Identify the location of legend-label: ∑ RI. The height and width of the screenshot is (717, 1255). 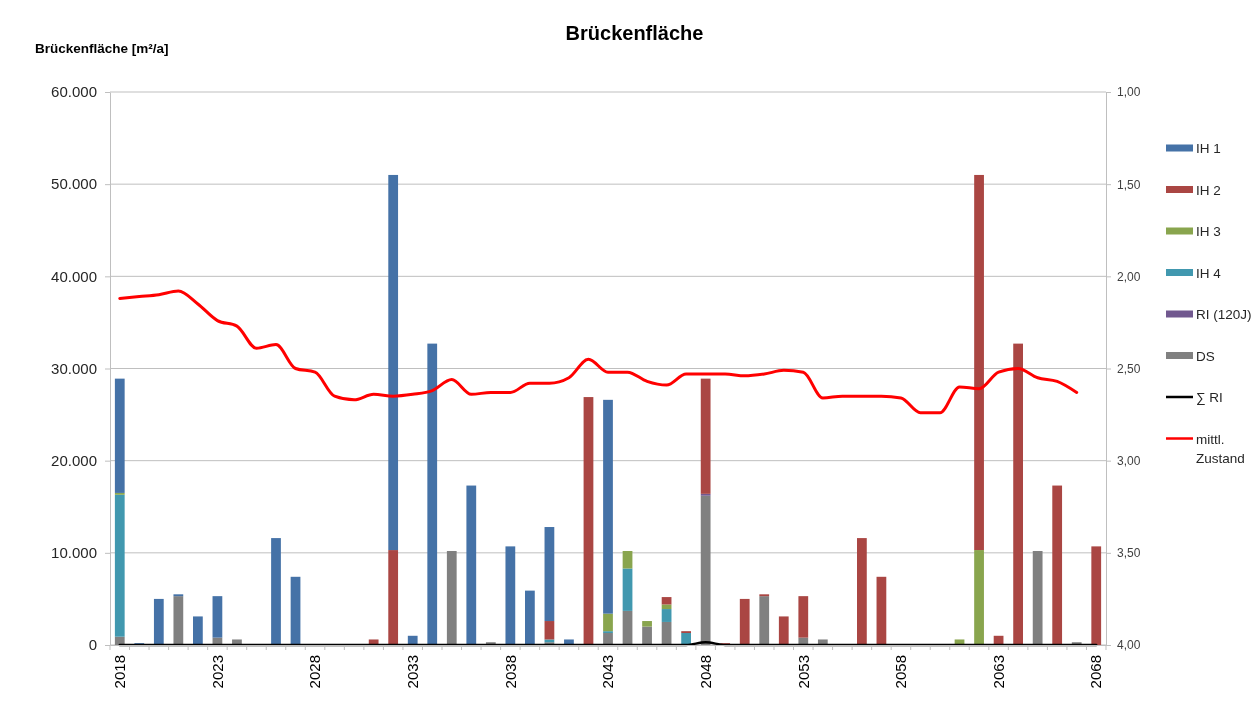
(1209, 397).